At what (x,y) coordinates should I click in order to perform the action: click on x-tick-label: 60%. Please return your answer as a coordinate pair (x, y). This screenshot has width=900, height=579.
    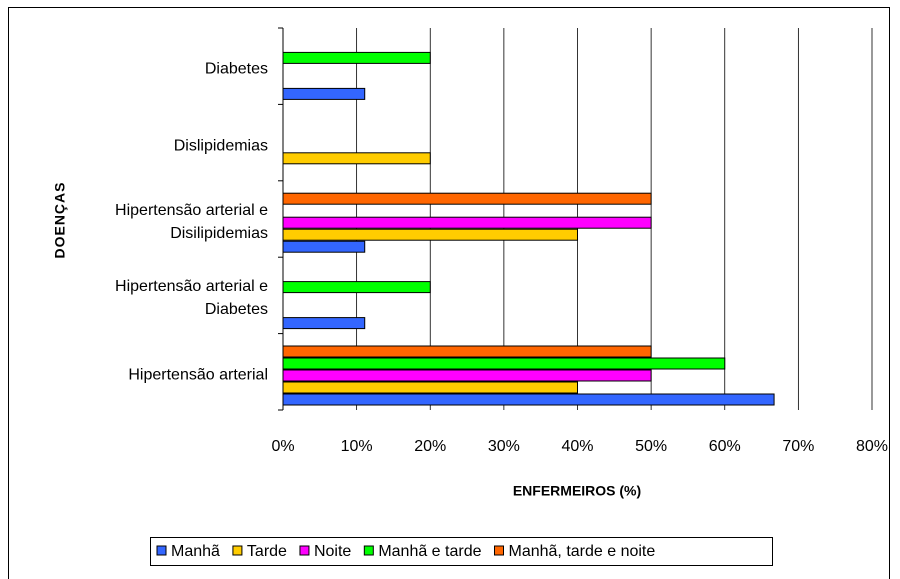
    Looking at the image, I should click on (725, 446).